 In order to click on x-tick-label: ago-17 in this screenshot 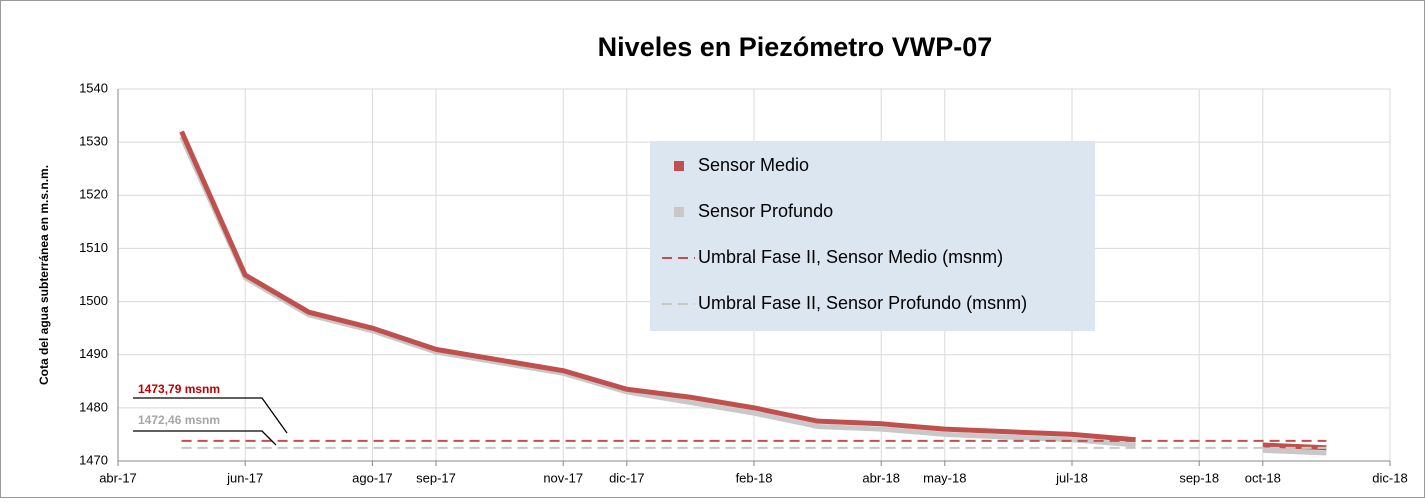, I will do `click(372, 477)`.